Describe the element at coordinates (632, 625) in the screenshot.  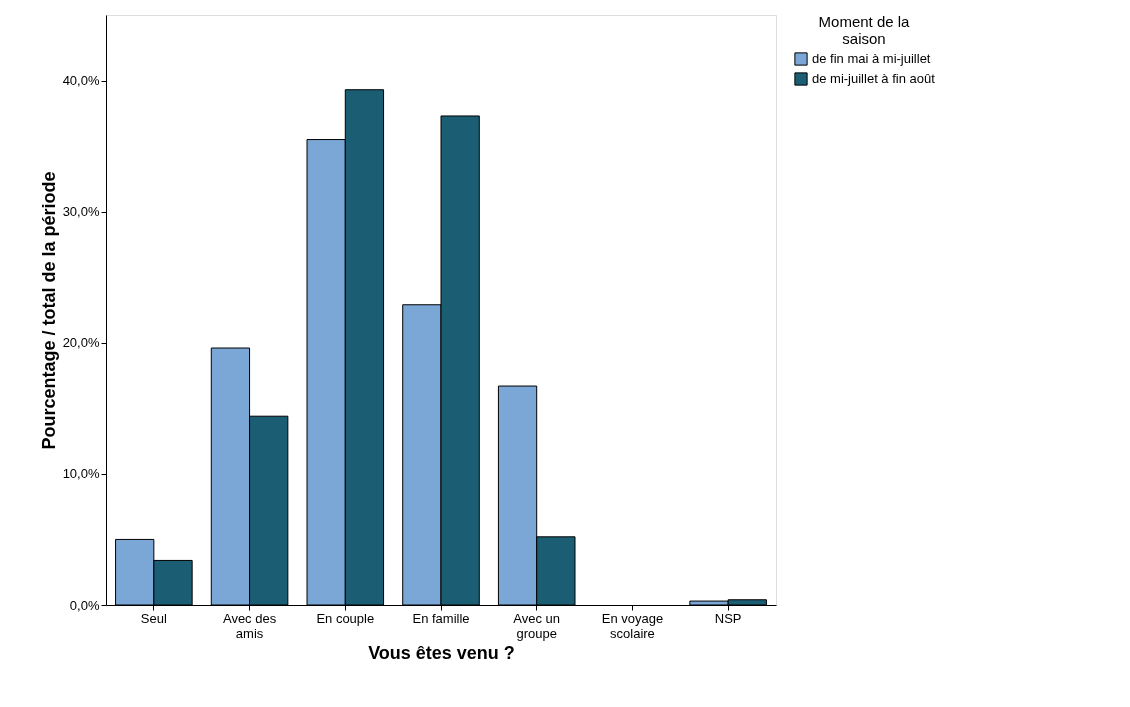
I see `x-tick-label: En voyage scolaire` at that location.